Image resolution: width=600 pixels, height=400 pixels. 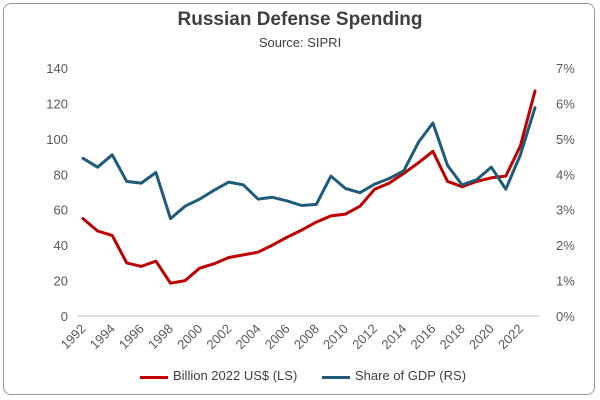 What do you see at coordinates (61, 174) in the screenshot?
I see `y-left-tick-label: 80` at bounding box center [61, 174].